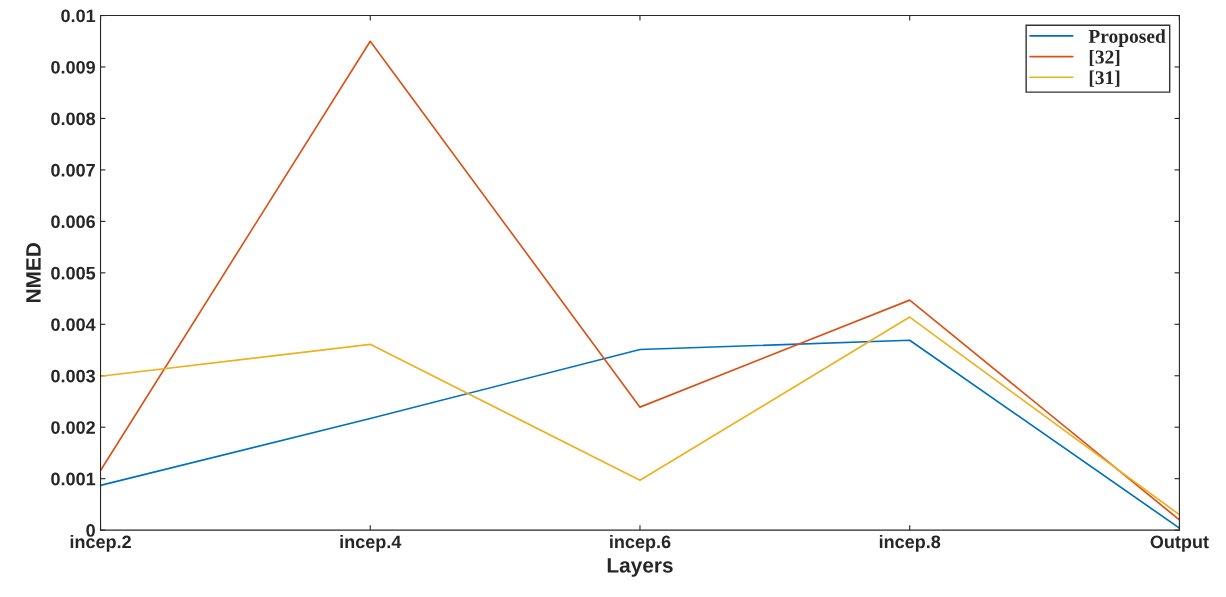  I want to click on x-tick-label: incep.8, so click(910, 543).